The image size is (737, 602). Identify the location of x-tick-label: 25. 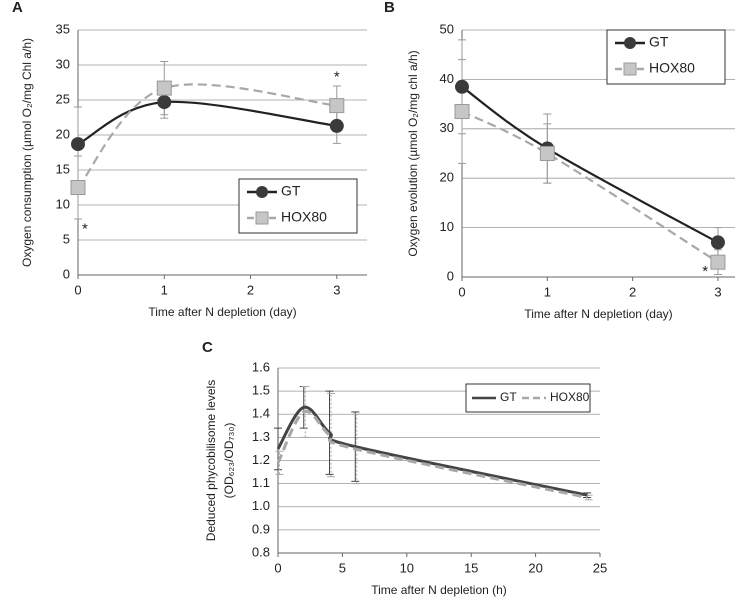
(600, 567).